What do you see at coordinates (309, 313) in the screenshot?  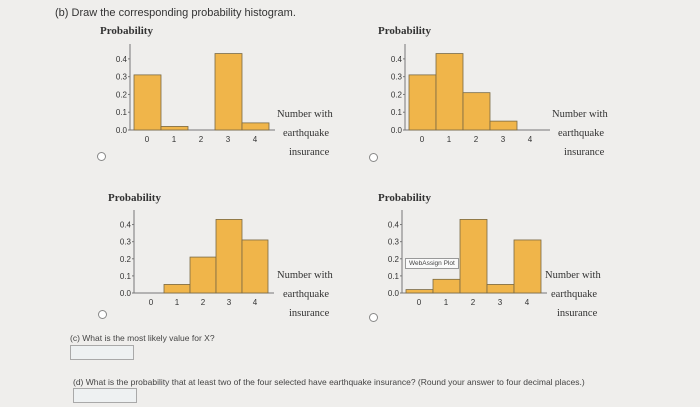 I see `option-c-xlabel-line3: insurance` at bounding box center [309, 313].